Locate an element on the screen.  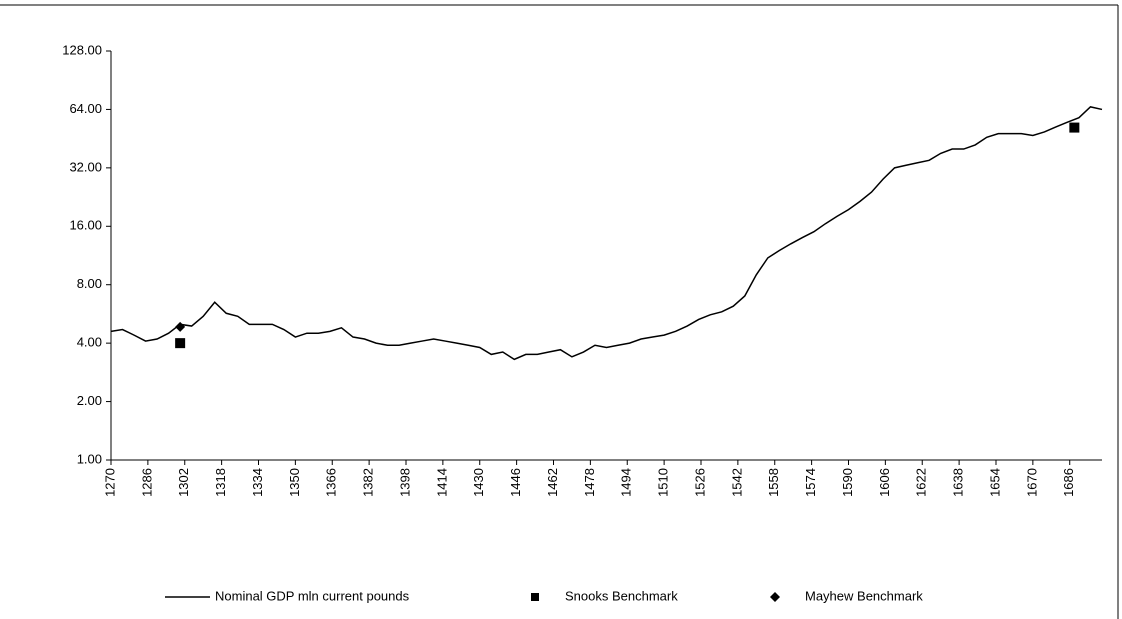
legend-label: Nominal GDP mln current pounds is located at coordinates (312, 595).